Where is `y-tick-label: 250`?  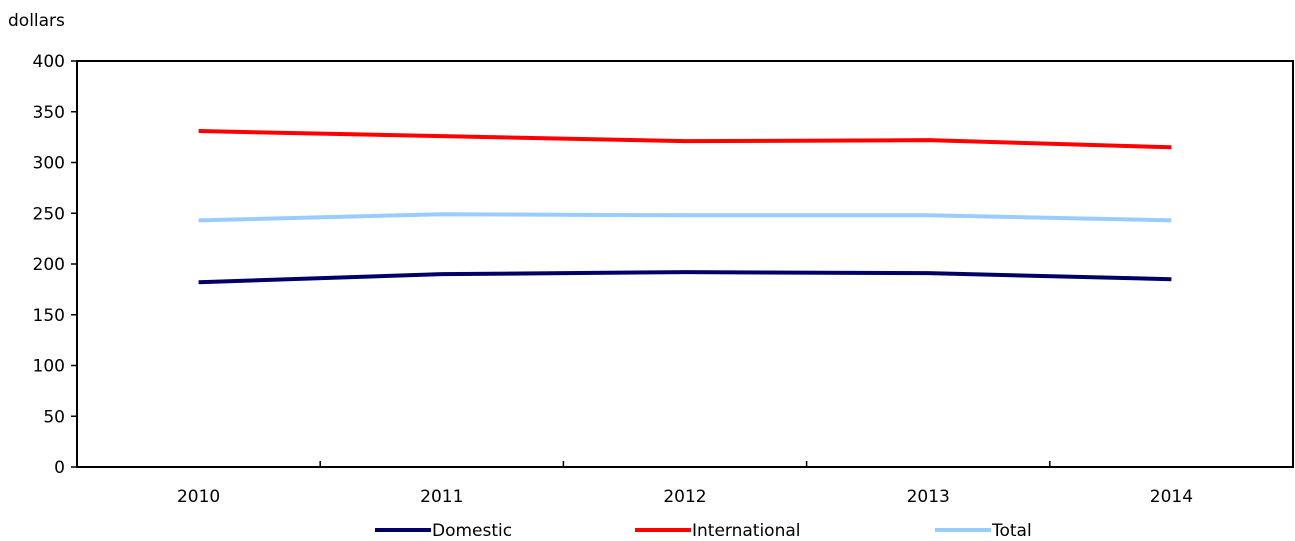
y-tick-label: 250 is located at coordinates (49, 214).